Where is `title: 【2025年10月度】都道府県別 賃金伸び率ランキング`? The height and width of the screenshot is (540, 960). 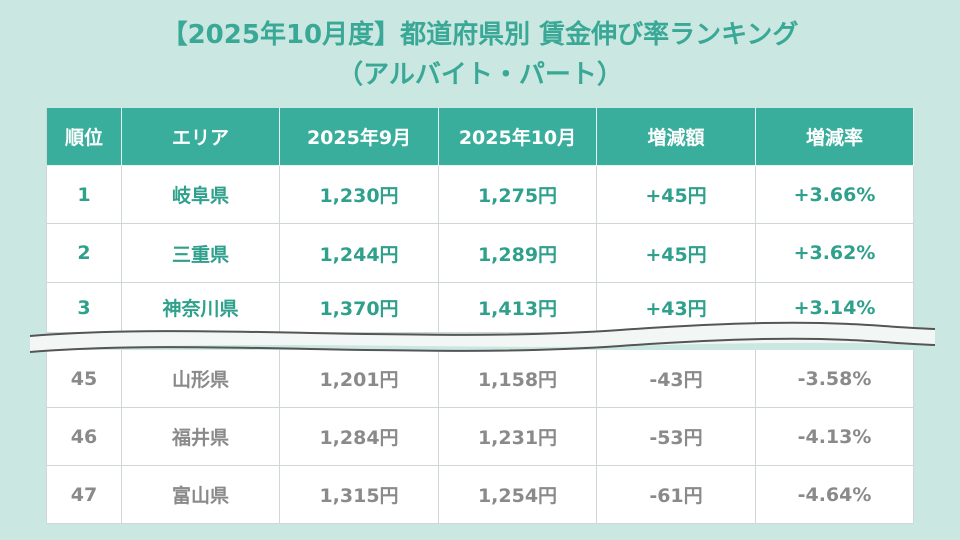 title: 【2025年10月度】都道府県別 賃金伸び率ランキング is located at coordinates (480, 35).